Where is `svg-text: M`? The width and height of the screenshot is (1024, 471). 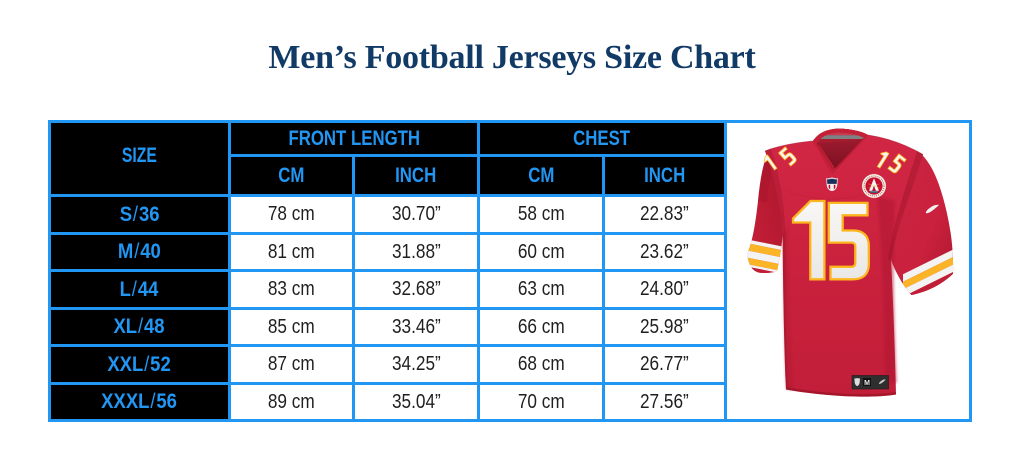 svg-text: M is located at coordinates (867, 383).